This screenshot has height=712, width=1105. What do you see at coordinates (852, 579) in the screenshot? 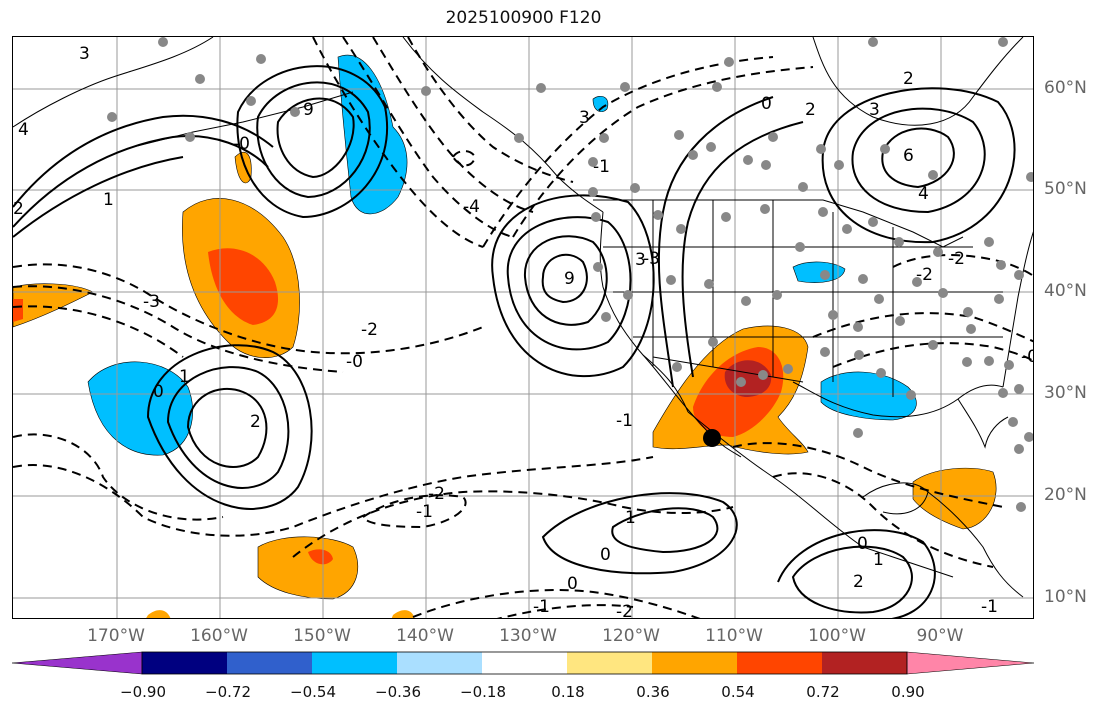
I see `southern-solid-contour` at bounding box center [852, 579].